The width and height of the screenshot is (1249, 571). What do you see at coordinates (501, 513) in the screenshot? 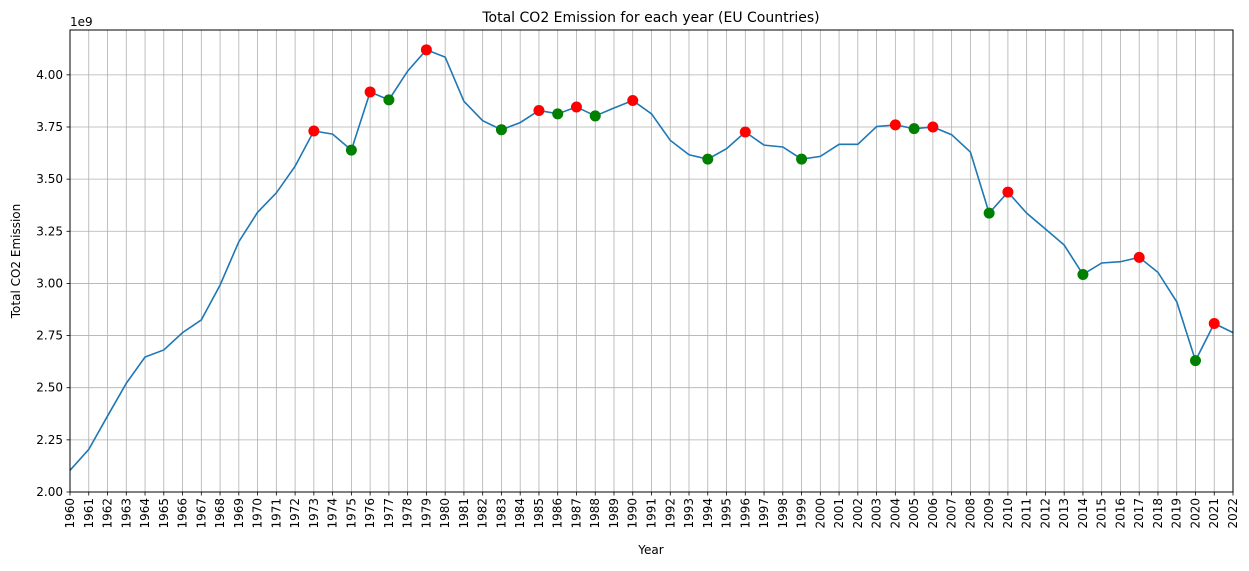
I see `x-tick-label: 1983` at bounding box center [501, 513].